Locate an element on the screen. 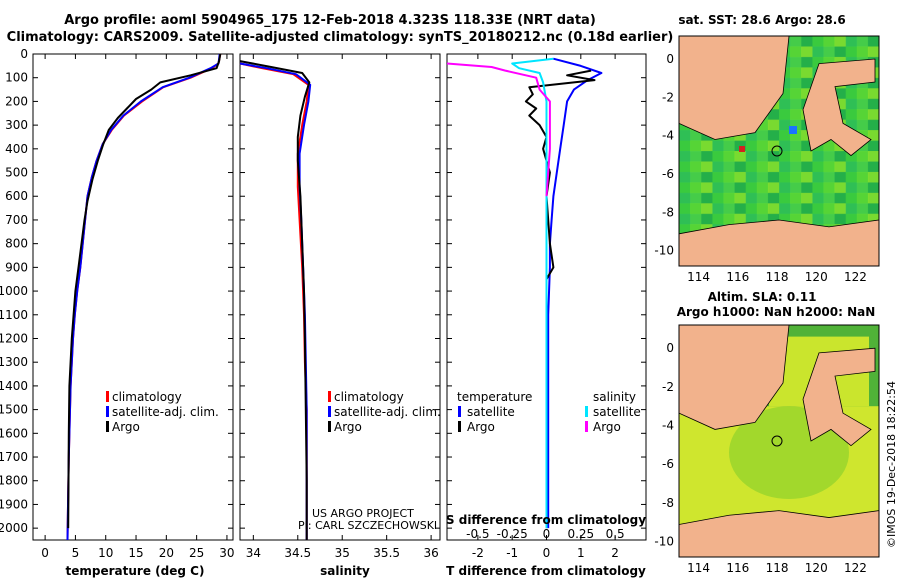 This screenshot has height=580, width=900. legend-swatch-temp-satellite is located at coordinates (459, 411).